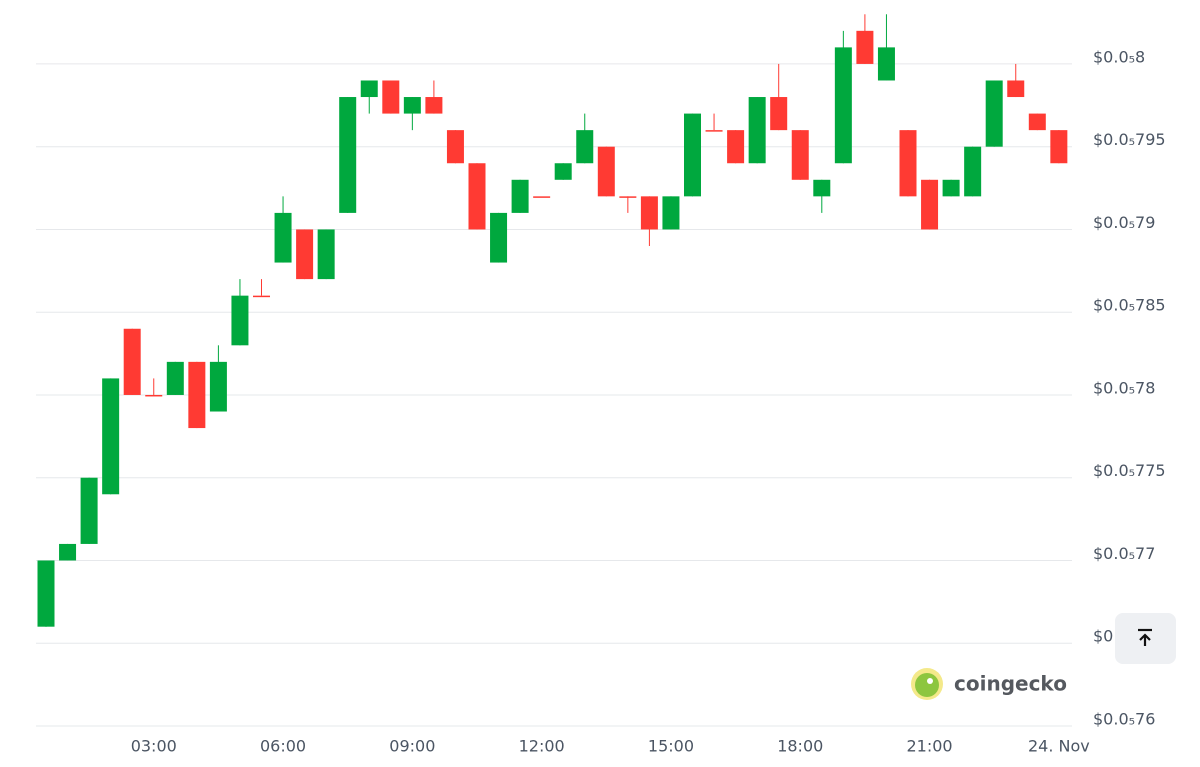  I want to click on icon-arrow, so click(1145, 639).